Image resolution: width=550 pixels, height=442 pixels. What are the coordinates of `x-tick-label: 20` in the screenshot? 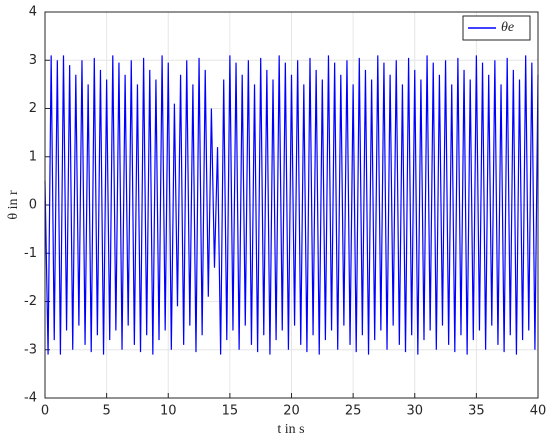 It's located at (291, 411).